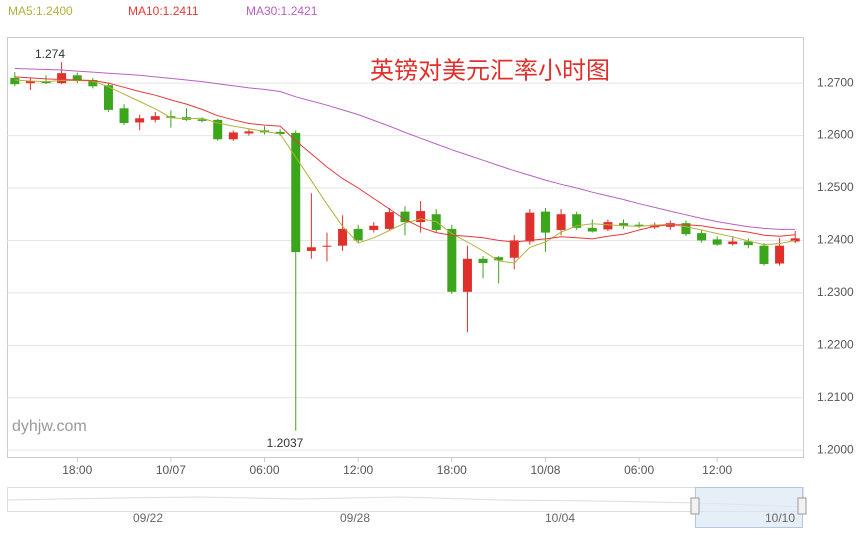  I want to click on navigator, so click(407, 507).